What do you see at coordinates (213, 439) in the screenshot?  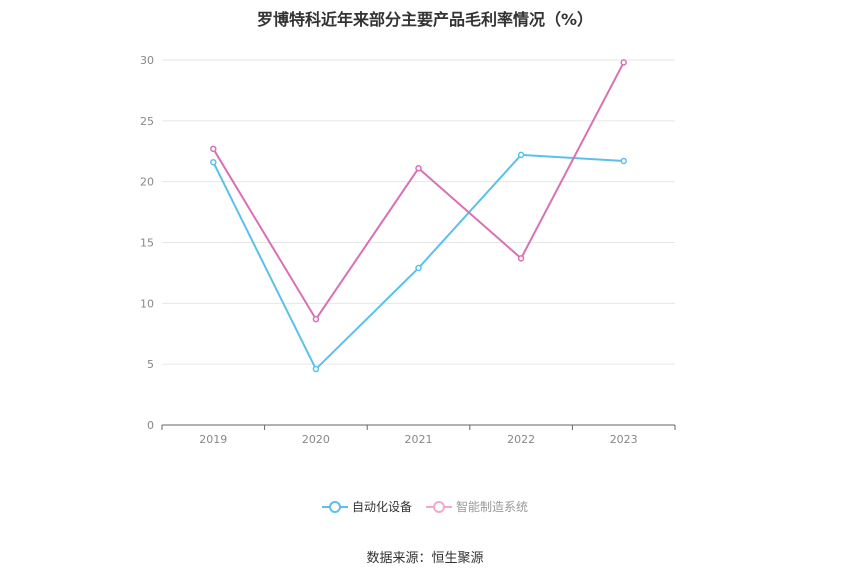 I see `x-tick-label: 2019` at bounding box center [213, 439].